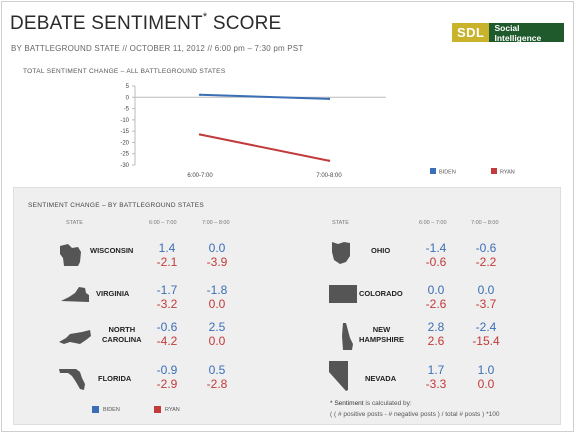 The height and width of the screenshot is (433, 575). Describe the element at coordinates (167, 290) in the screenshot. I see `va-biden-6-7: -1.7` at that location.